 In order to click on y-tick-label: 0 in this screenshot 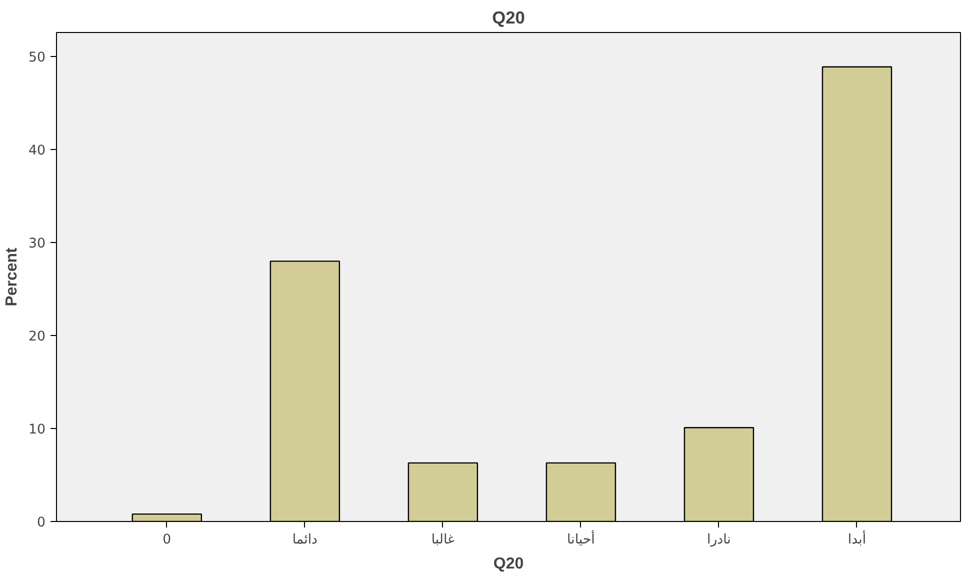, I will do `click(41, 523)`.